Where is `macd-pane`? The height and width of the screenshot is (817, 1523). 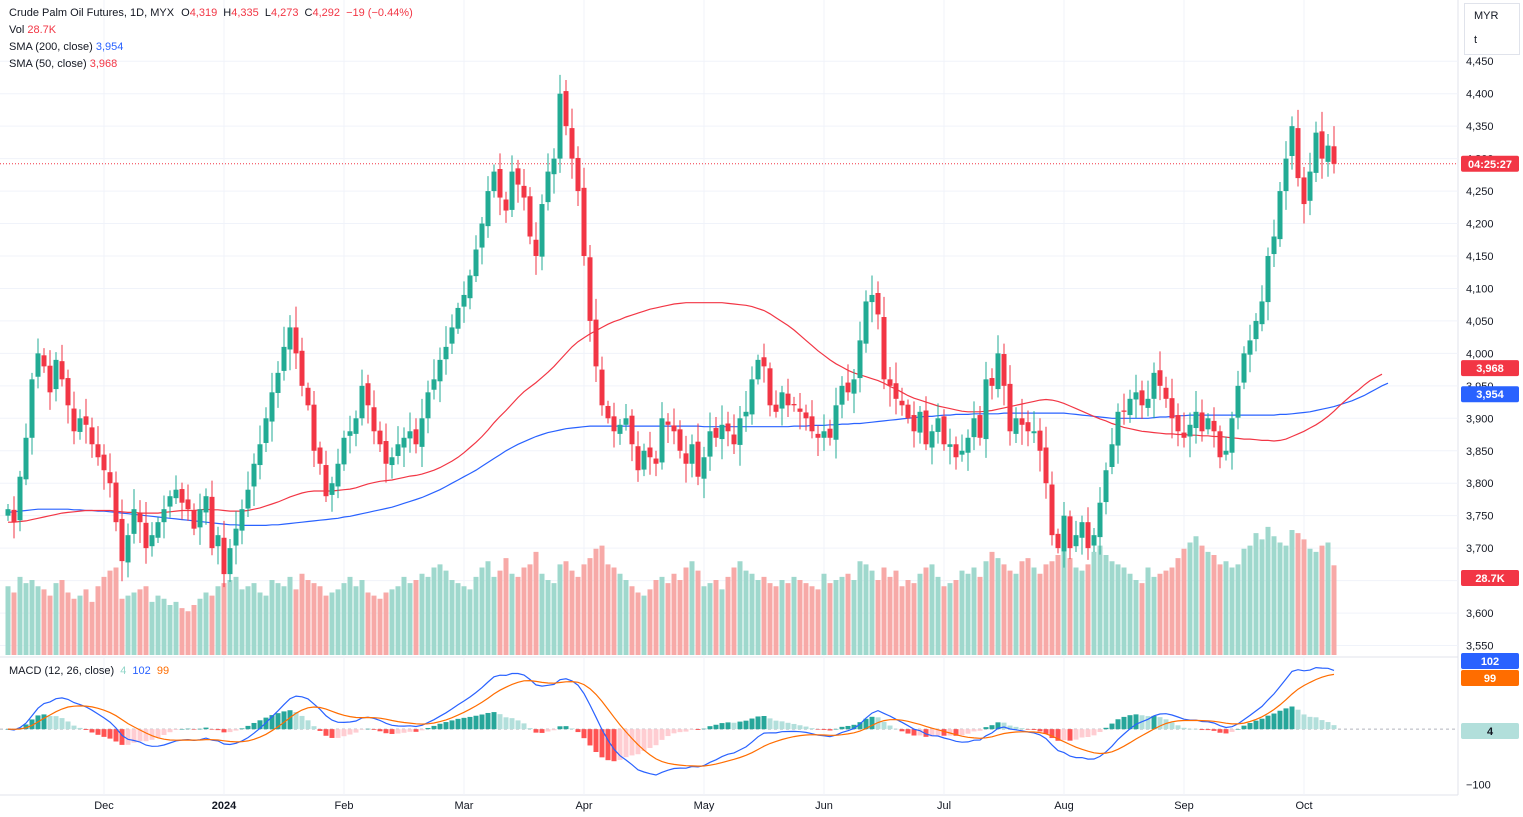 macd-pane is located at coordinates (729, 721).